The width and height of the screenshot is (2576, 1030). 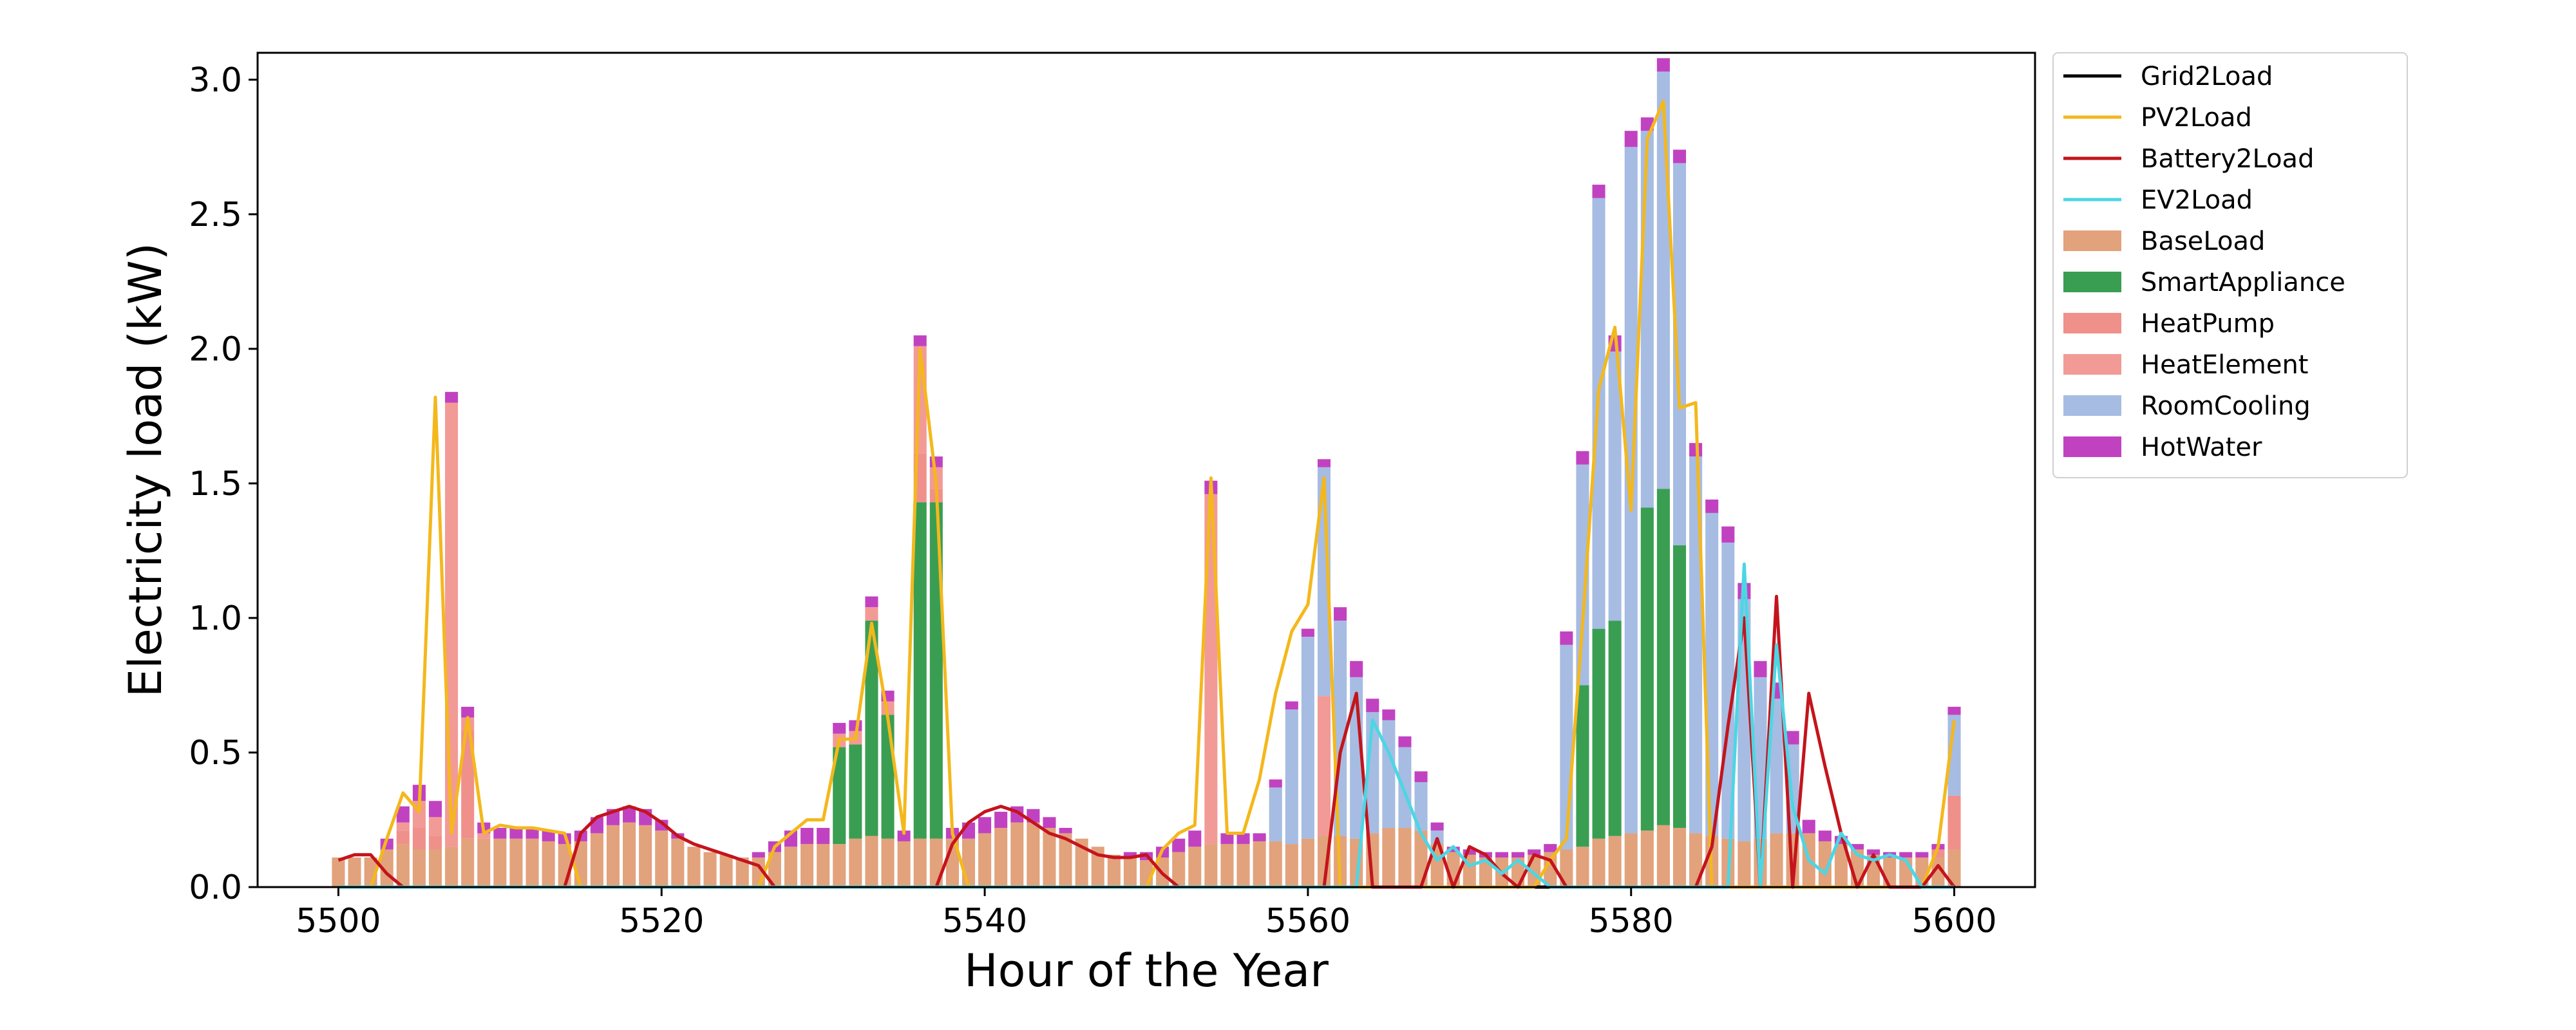 What do you see at coordinates (215, 80) in the screenshot?
I see `y-tick-label-3.0: 3.0` at bounding box center [215, 80].